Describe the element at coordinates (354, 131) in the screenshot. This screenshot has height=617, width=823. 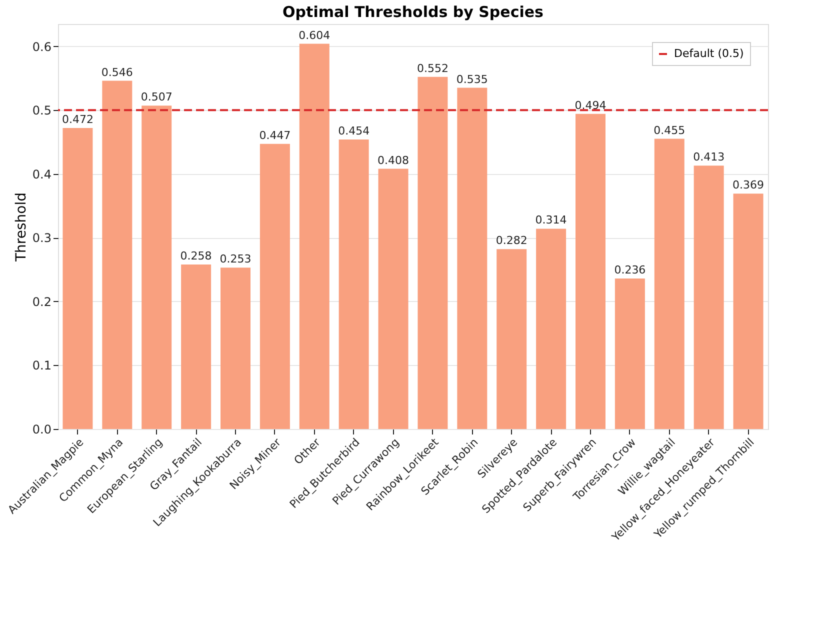
I see `data-label: 0.454` at that location.